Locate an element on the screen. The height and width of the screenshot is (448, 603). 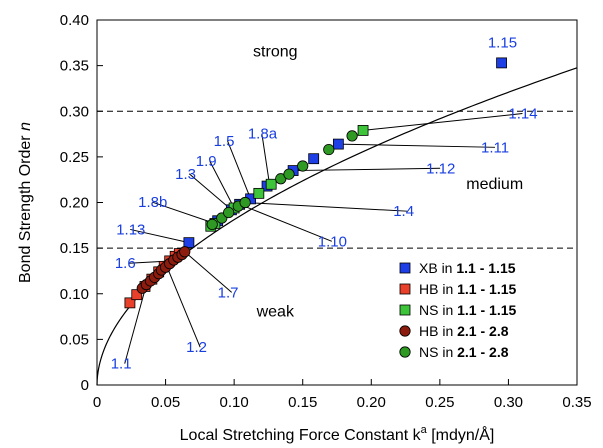
annotation-label: 1.14 is located at coordinates (522, 114).